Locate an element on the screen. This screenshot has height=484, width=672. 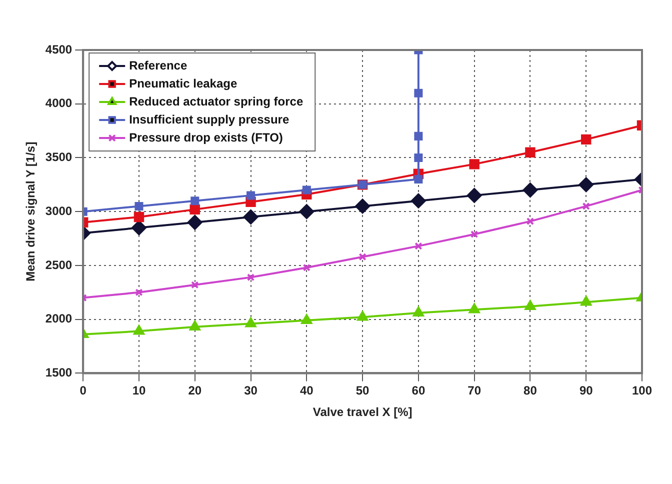
x-tick-label: 10 is located at coordinates (139, 391).